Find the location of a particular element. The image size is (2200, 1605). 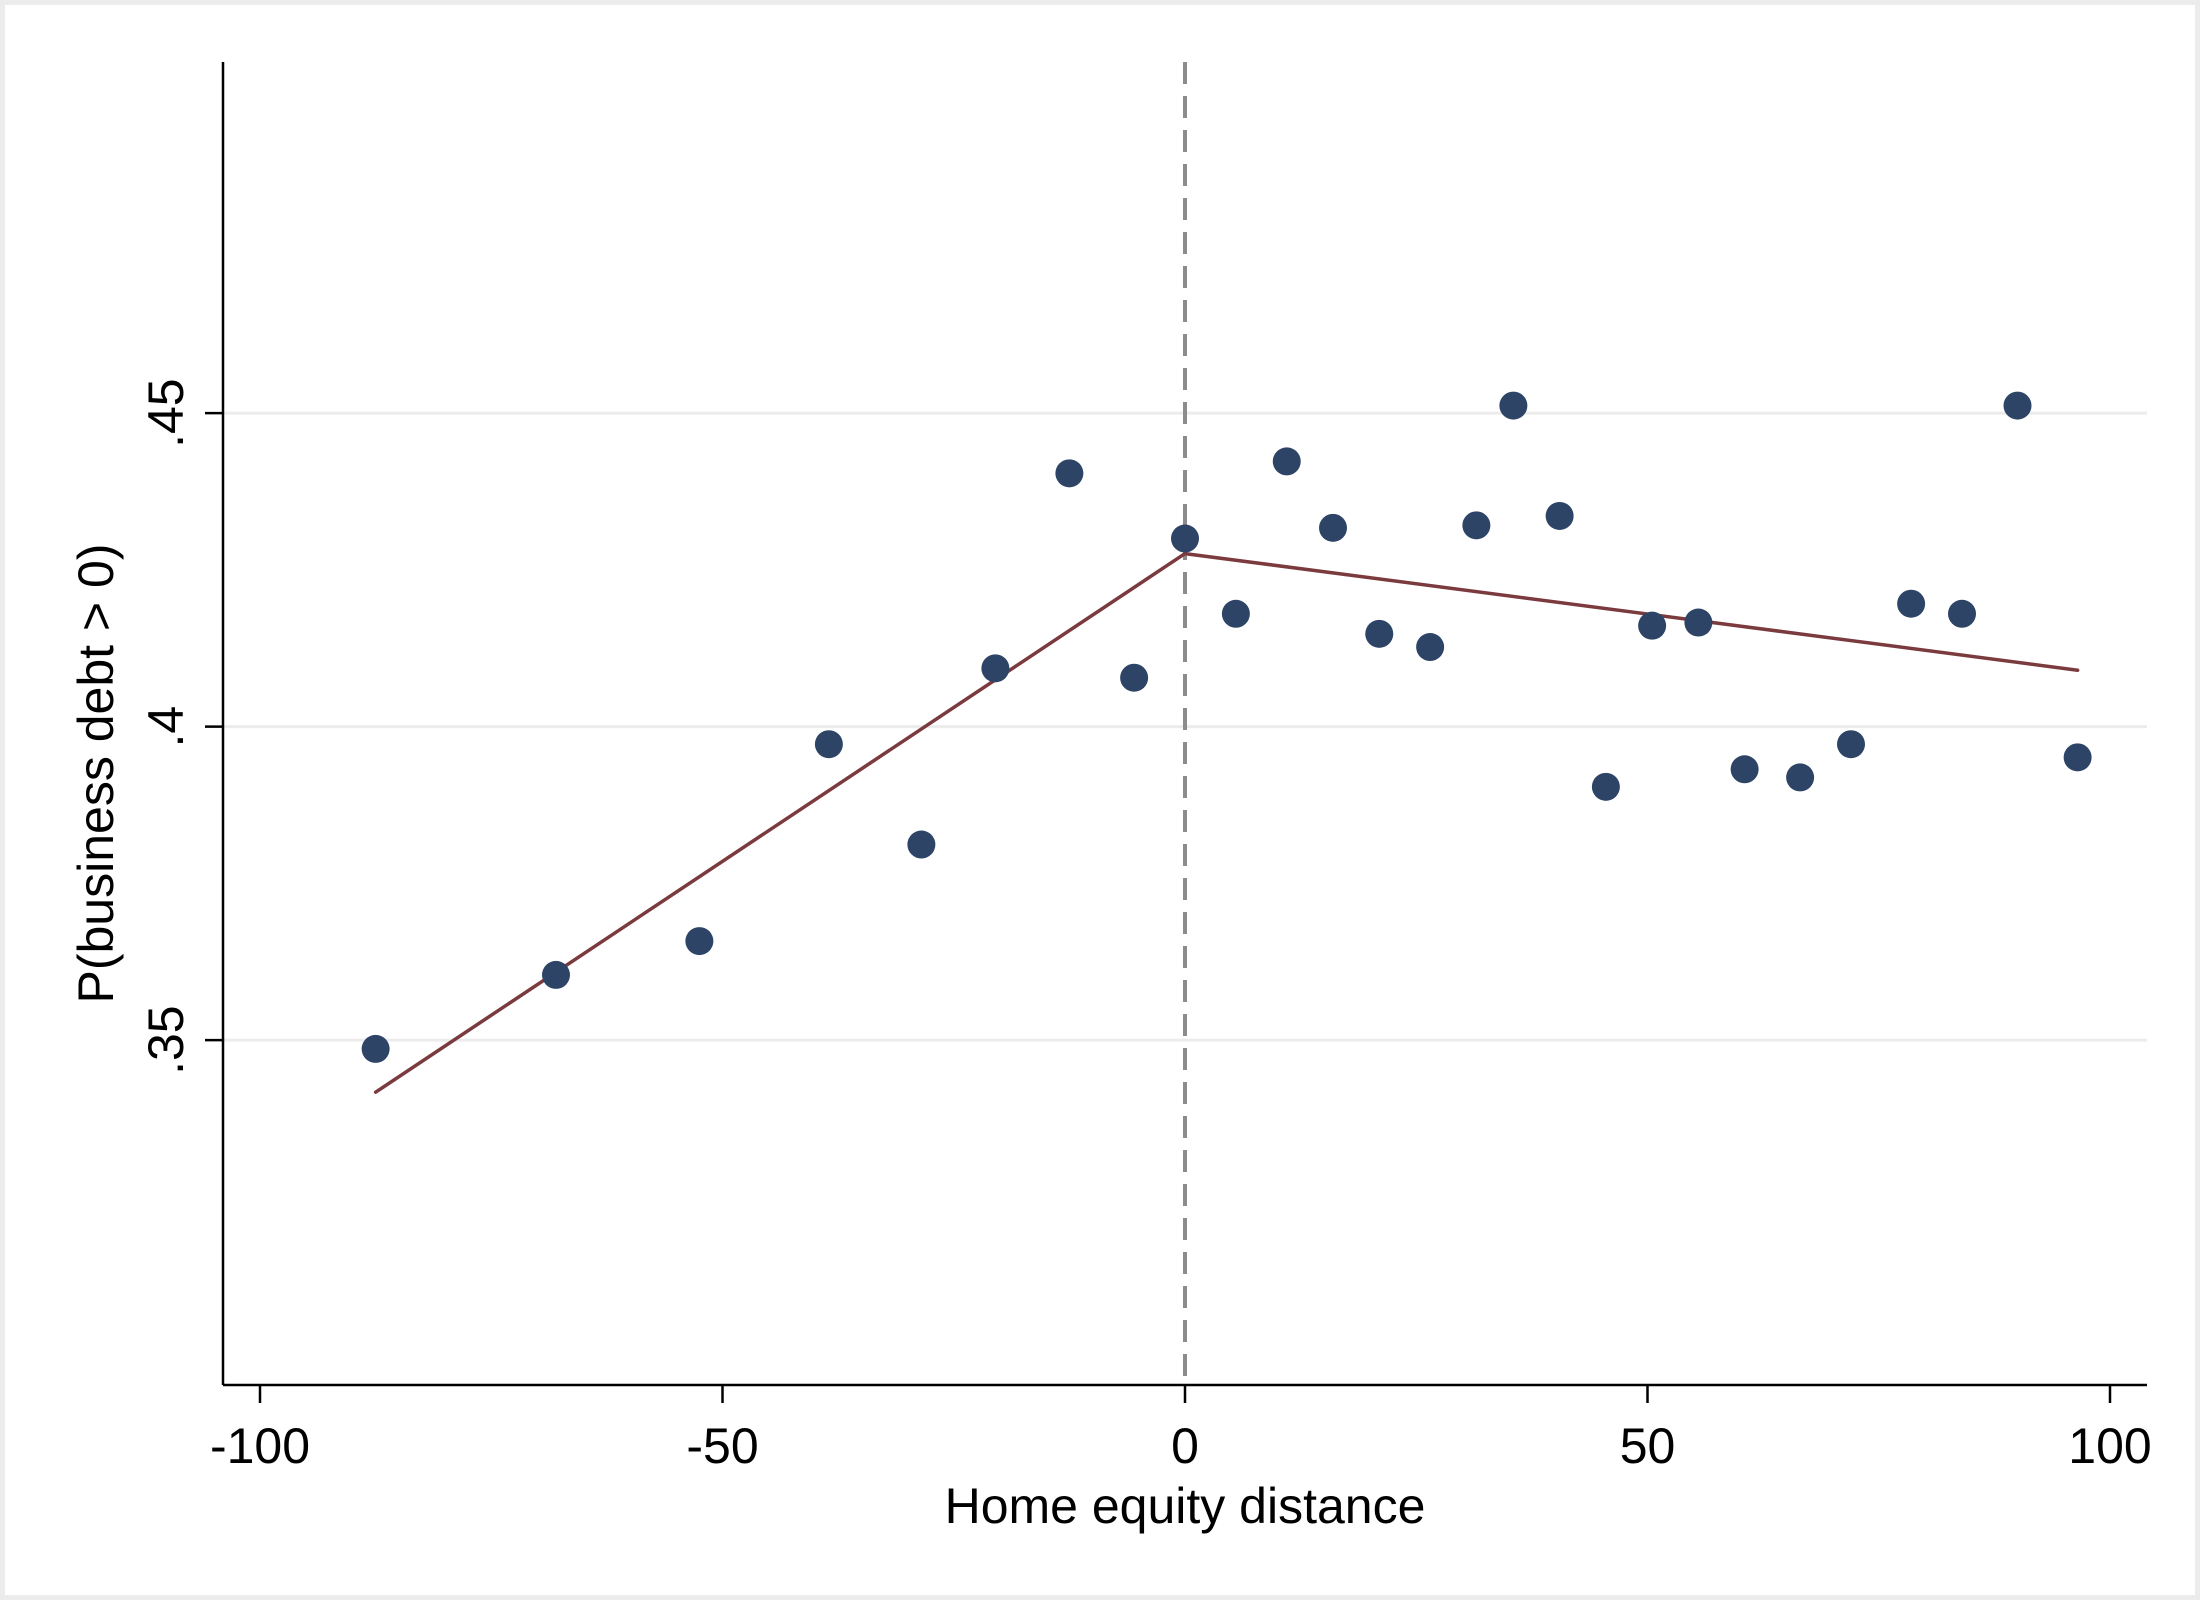

x-tick-label: -50 is located at coordinates (722, 1446).